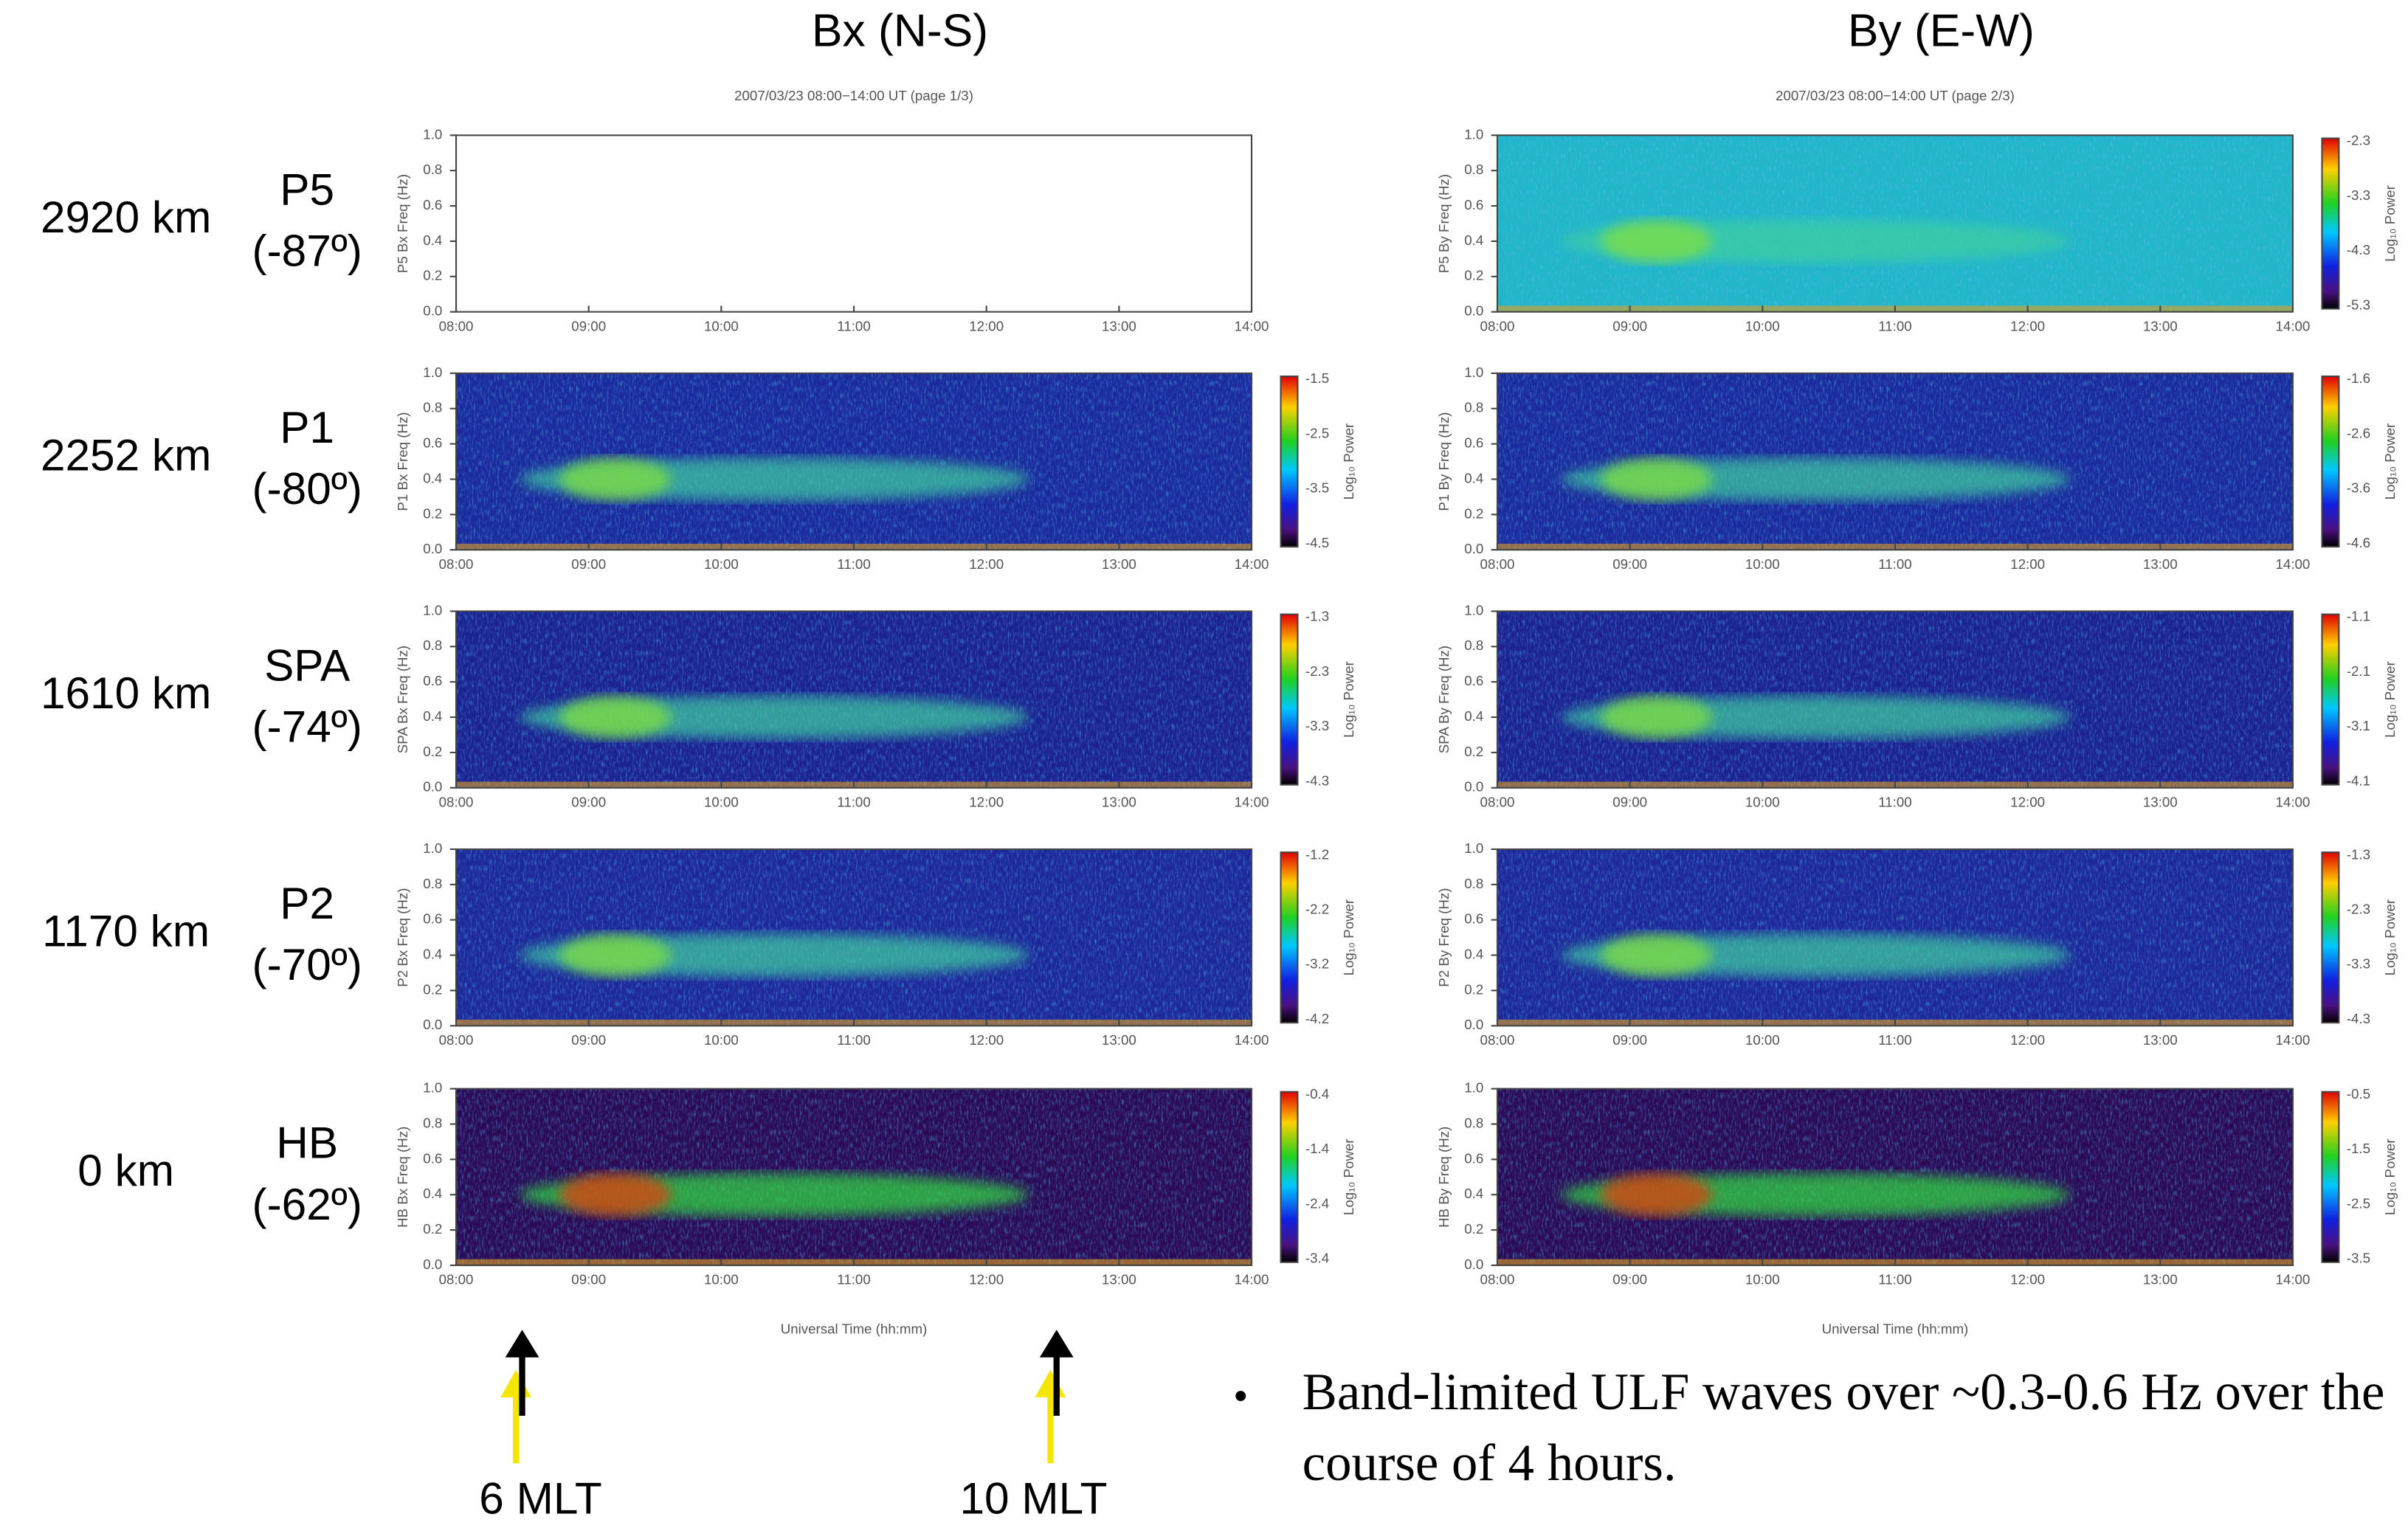 The height and width of the screenshot is (1528, 2408). Describe the element at coordinates (1317, 908) in the screenshot. I see `colorbar-tick-label: -2.2` at that location.